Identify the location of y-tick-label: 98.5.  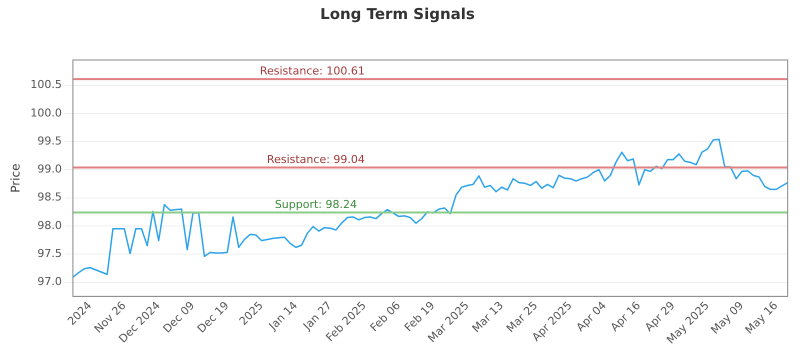
(49, 197).